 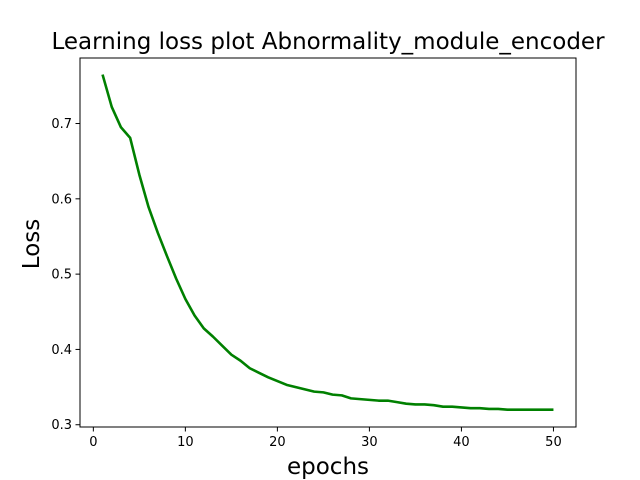 What do you see at coordinates (61, 199) in the screenshot?
I see `y-tick-label: 0.6` at bounding box center [61, 199].